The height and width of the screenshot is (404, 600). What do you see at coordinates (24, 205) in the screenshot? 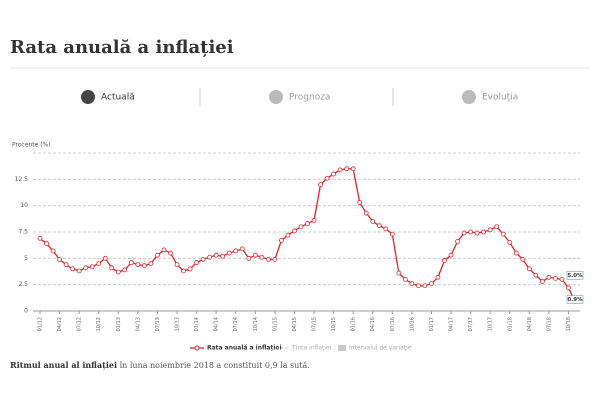
I see `y-tick-label: 10` at bounding box center [24, 205].